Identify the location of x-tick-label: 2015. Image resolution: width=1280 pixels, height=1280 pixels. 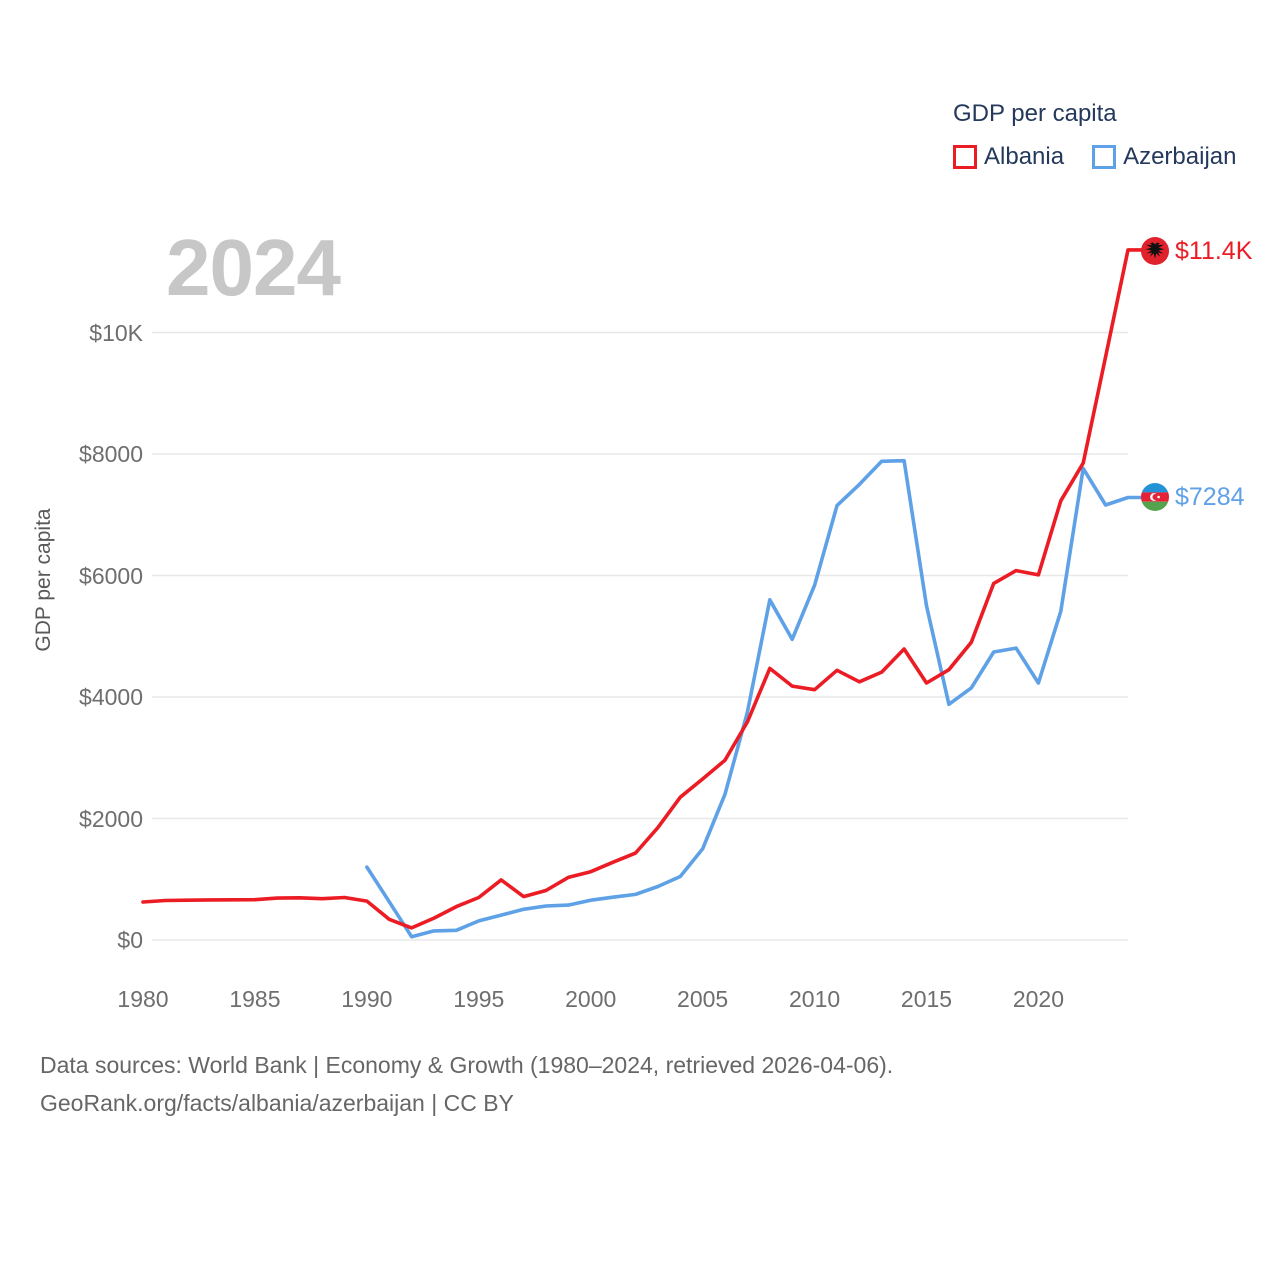
(926, 999).